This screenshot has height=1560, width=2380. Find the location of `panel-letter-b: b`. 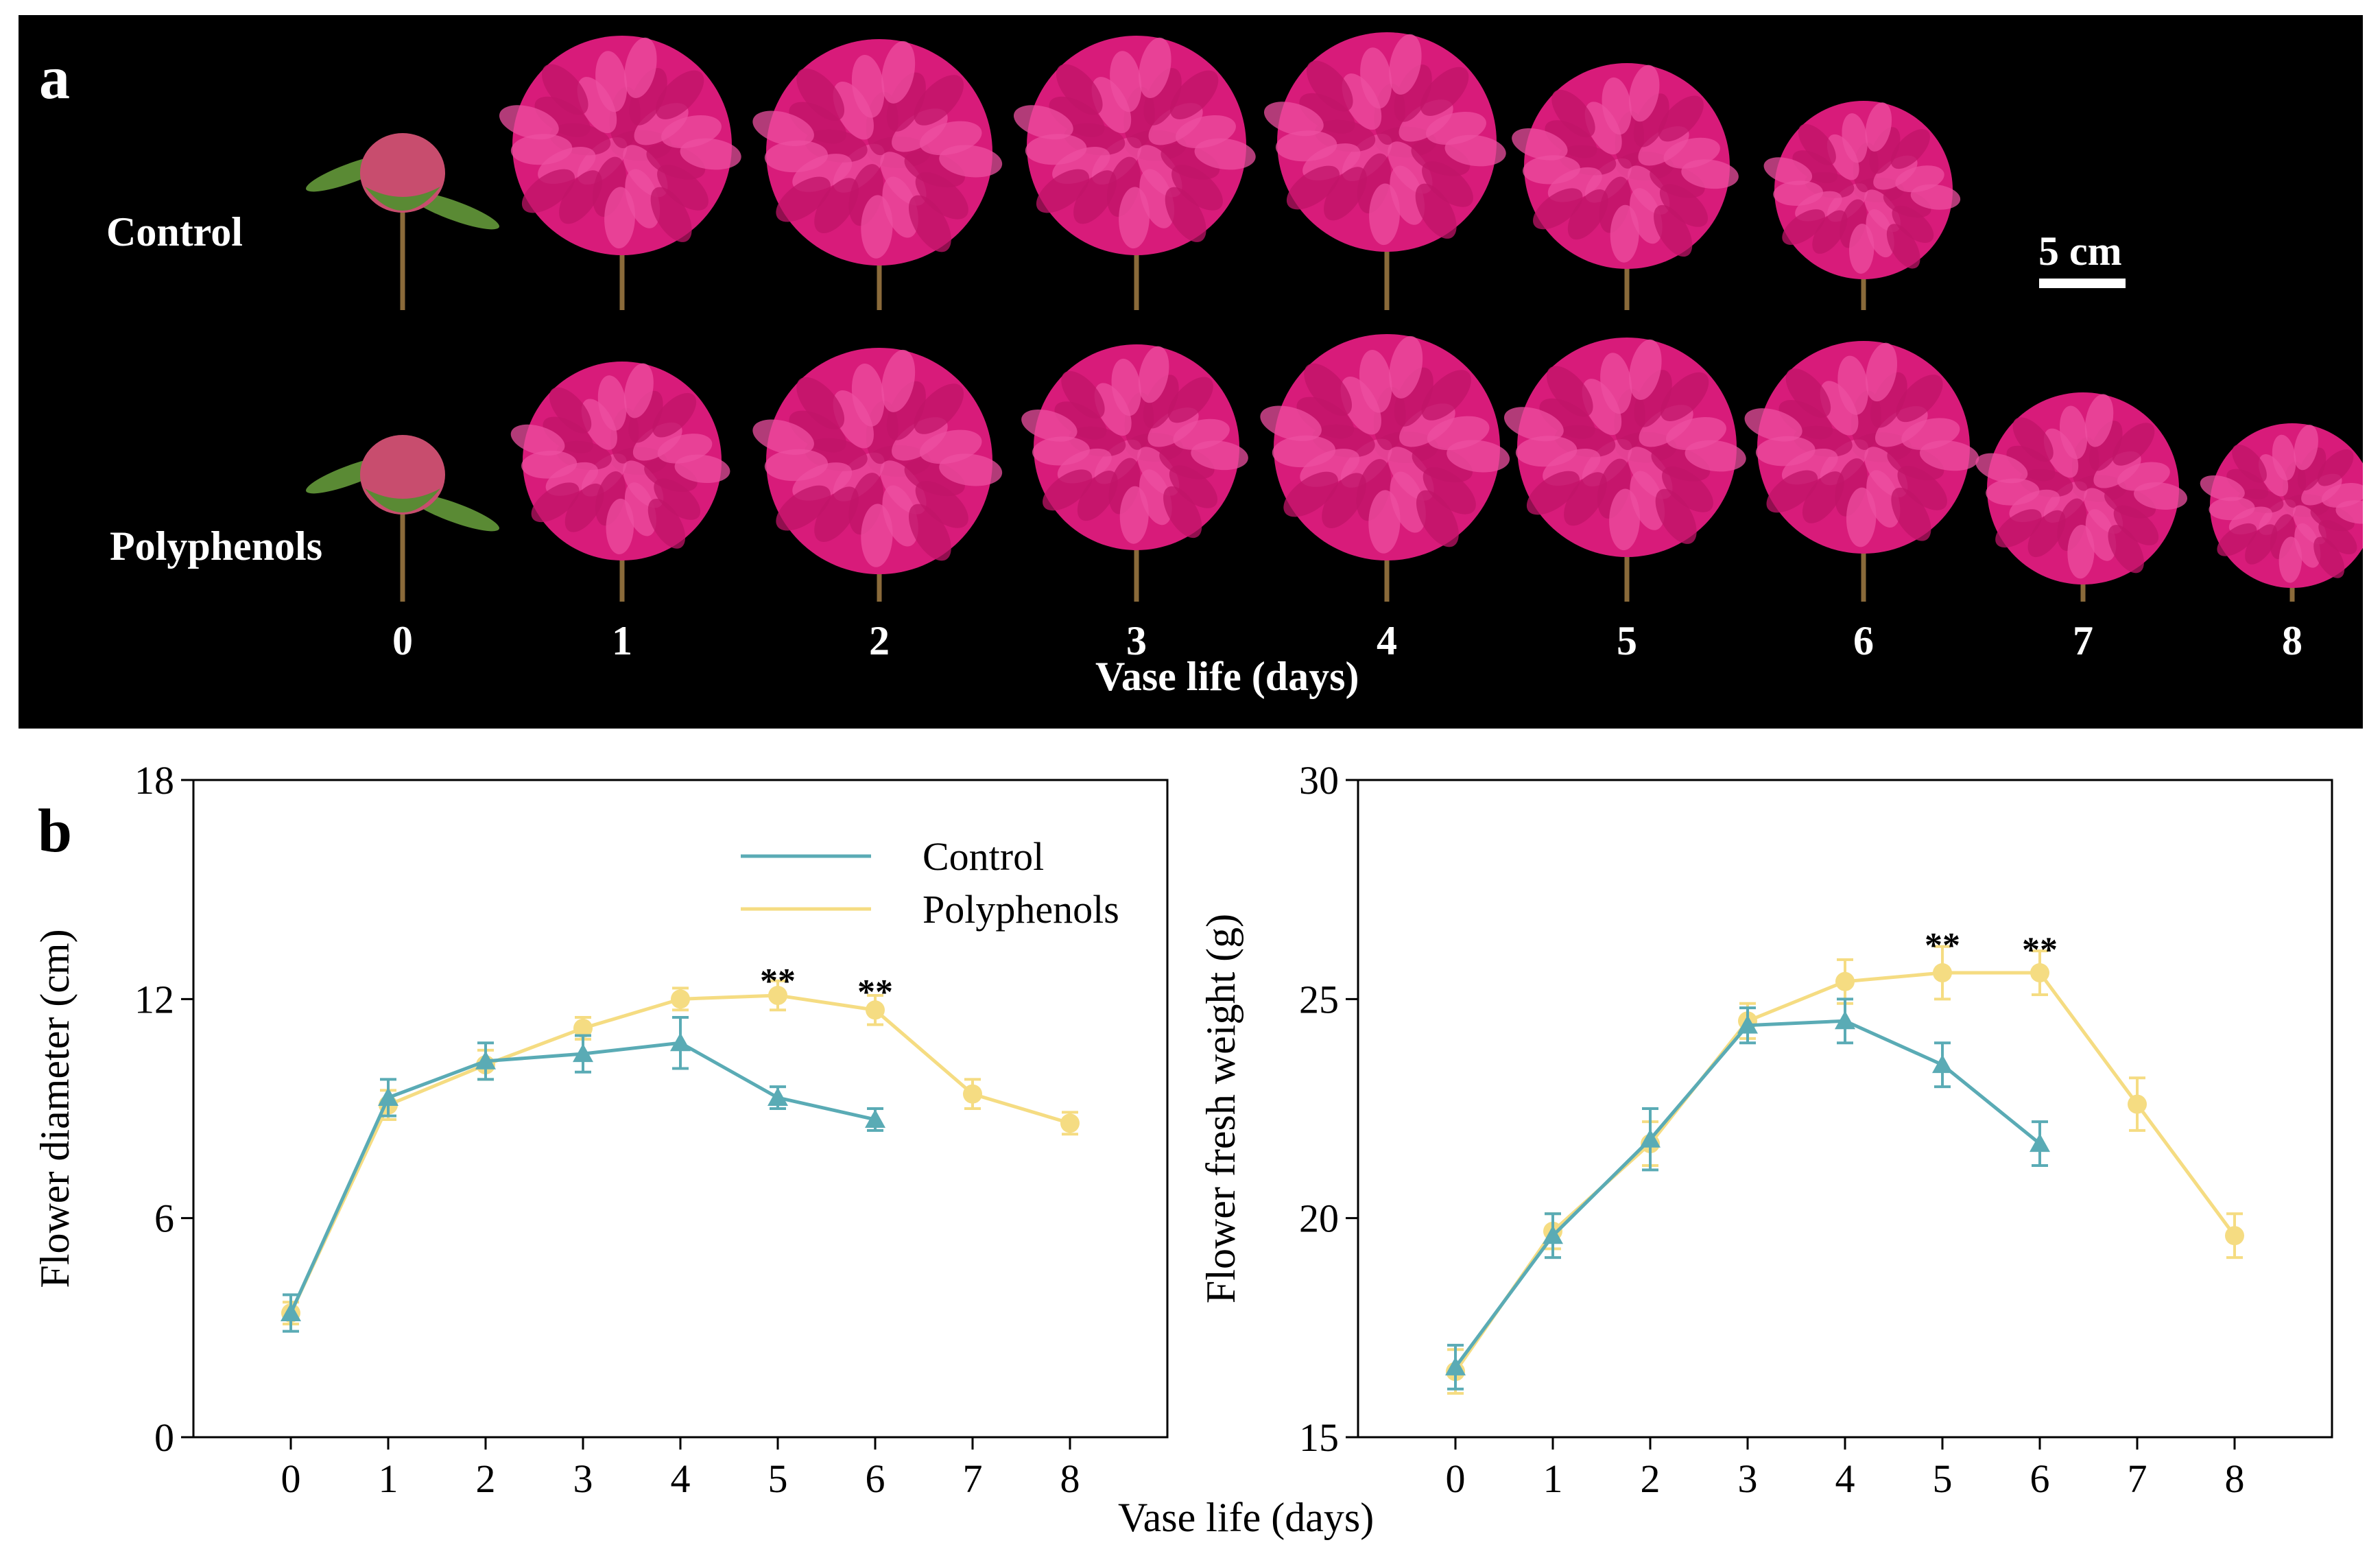

panel-letter-b: b is located at coordinates (55, 831).